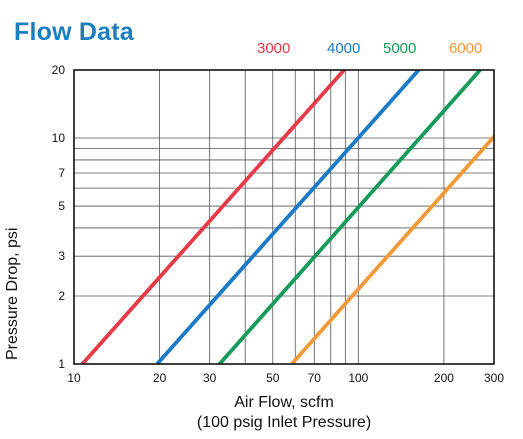  I want to click on legend-entry-6000: 6000, so click(466, 48).